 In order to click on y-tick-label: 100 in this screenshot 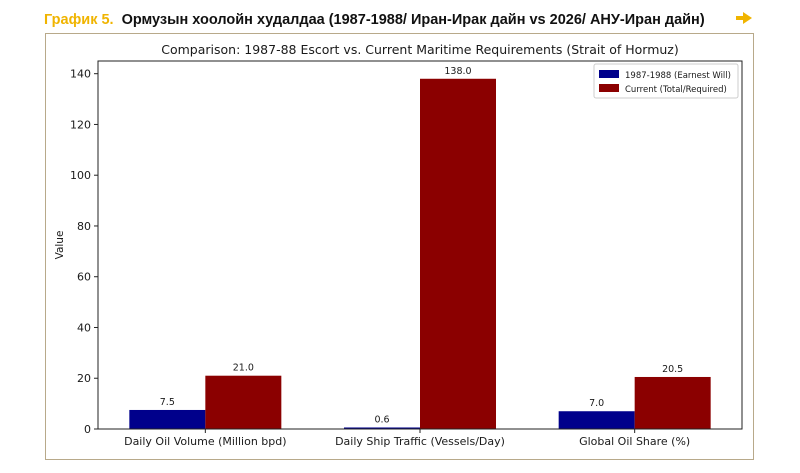, I will do `click(80, 175)`.